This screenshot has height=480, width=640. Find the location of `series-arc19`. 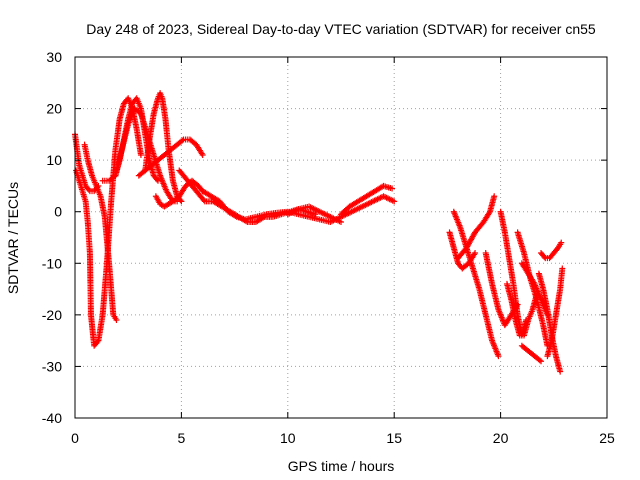

series-arc19 is located at coordinates (521, 309).